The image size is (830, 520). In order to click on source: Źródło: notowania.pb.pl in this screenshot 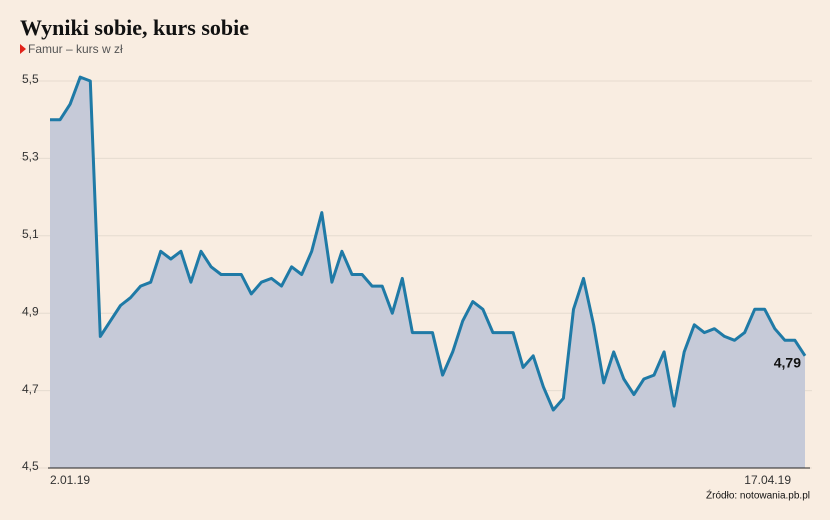, I will do `click(758, 495)`.